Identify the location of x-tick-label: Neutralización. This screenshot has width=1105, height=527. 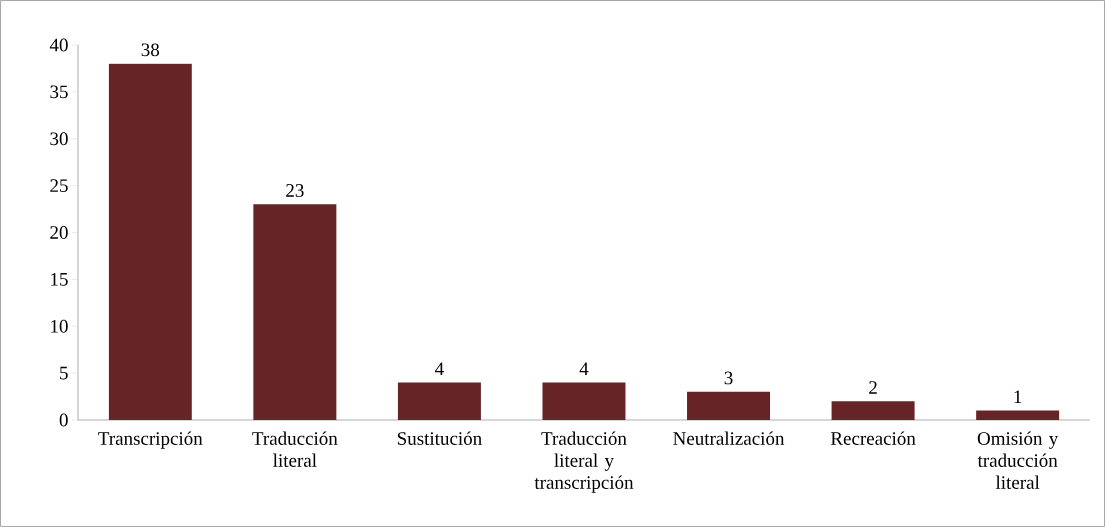
(729, 438).